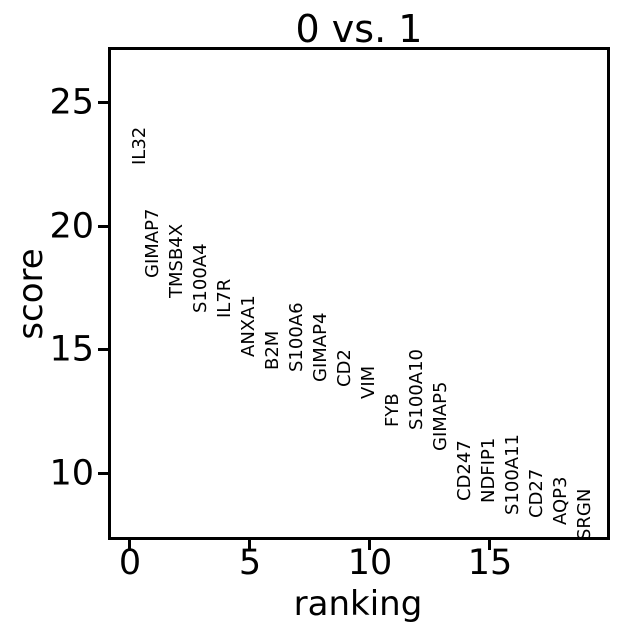 The height and width of the screenshot is (637, 624). Describe the element at coordinates (130, 563) in the screenshot. I see `x-tick-label: 0` at that location.